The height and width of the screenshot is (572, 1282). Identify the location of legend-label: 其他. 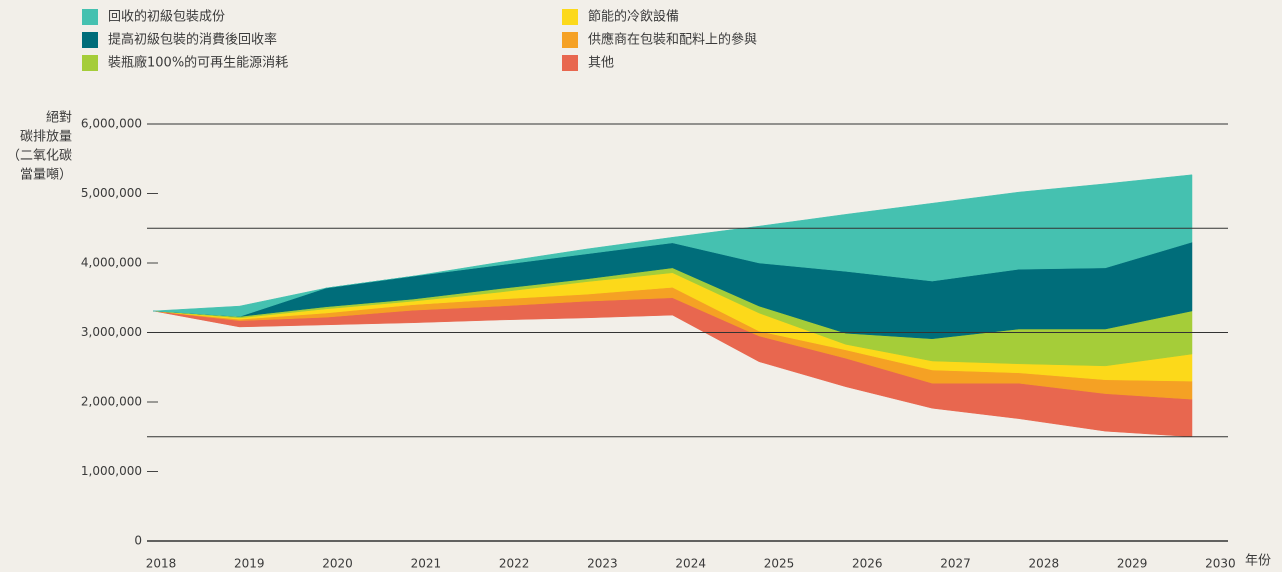
(601, 63).